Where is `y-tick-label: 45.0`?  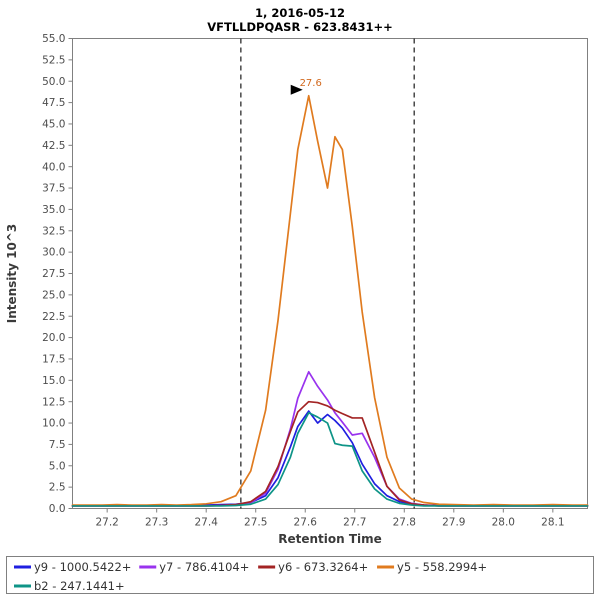 y-tick-label: 45.0 is located at coordinates (53, 125).